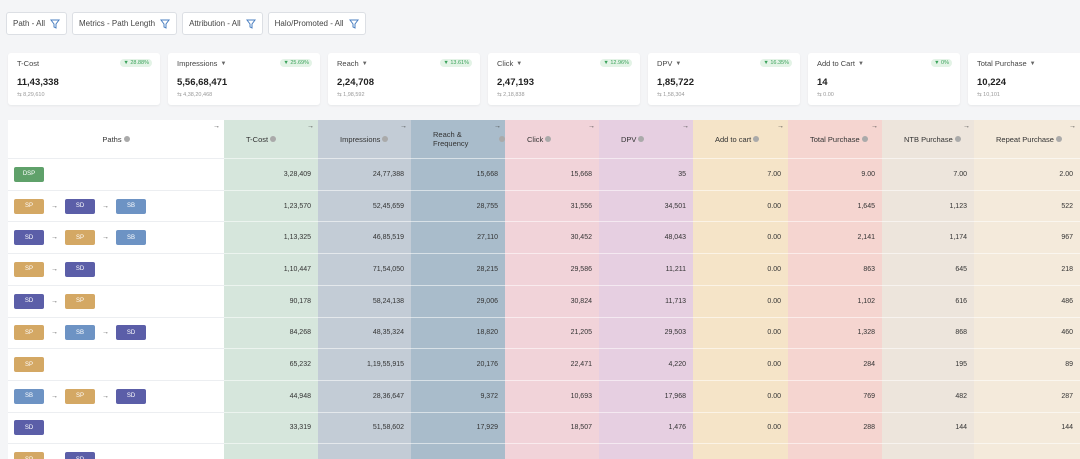 The image size is (1080, 459). What do you see at coordinates (316, 23) in the screenshot?
I see `halo-filter: Halo/Promoted - All` at bounding box center [316, 23].